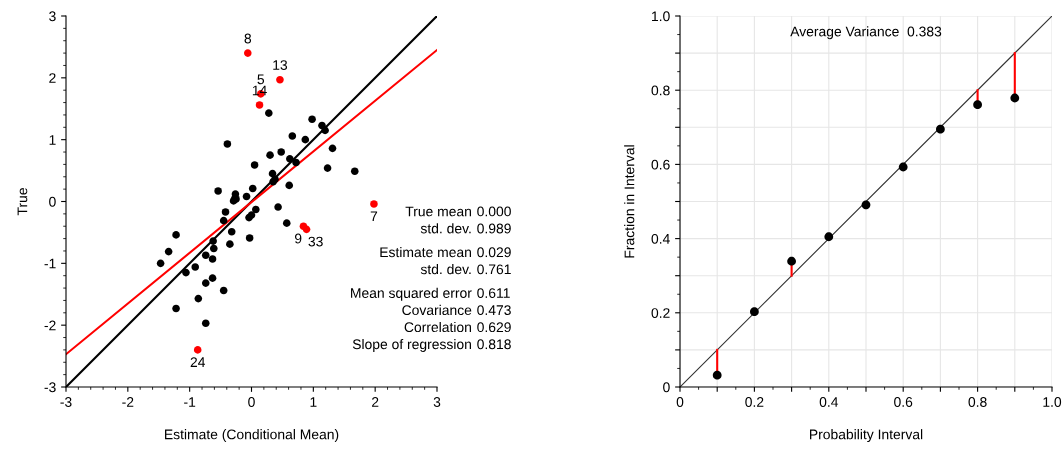 The width and height of the screenshot is (1063, 449). Describe the element at coordinates (50, 325) in the screenshot. I see `y-tick-label: -2` at that location.